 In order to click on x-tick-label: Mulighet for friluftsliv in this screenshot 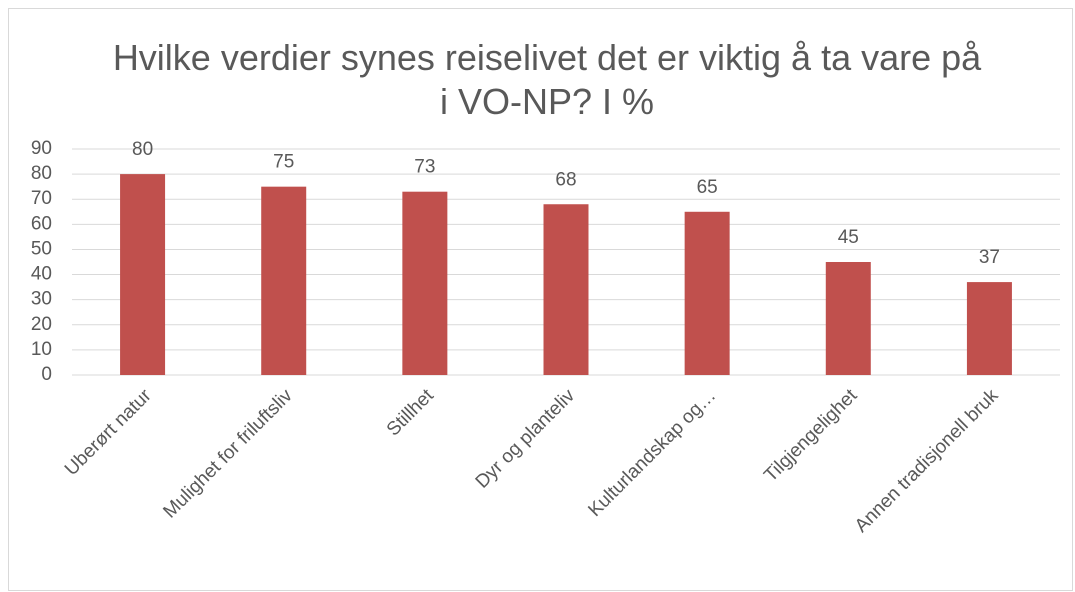, I will do `click(228, 454)`.